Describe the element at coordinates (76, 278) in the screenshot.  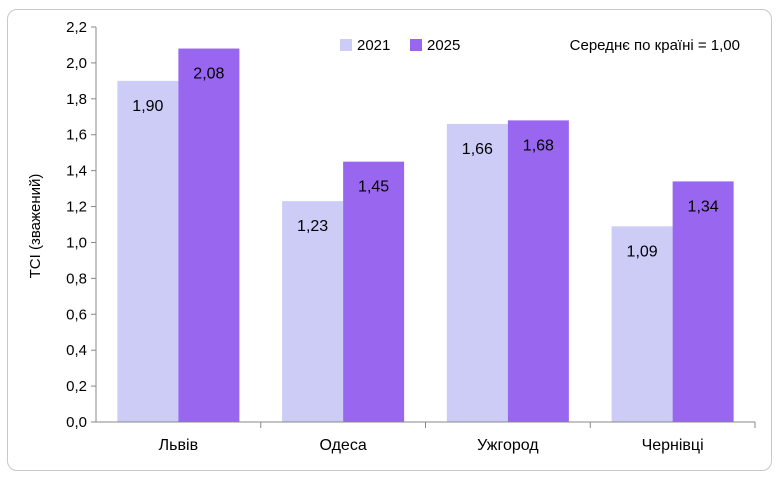
I see `y-tick-label: 0,8` at that location.